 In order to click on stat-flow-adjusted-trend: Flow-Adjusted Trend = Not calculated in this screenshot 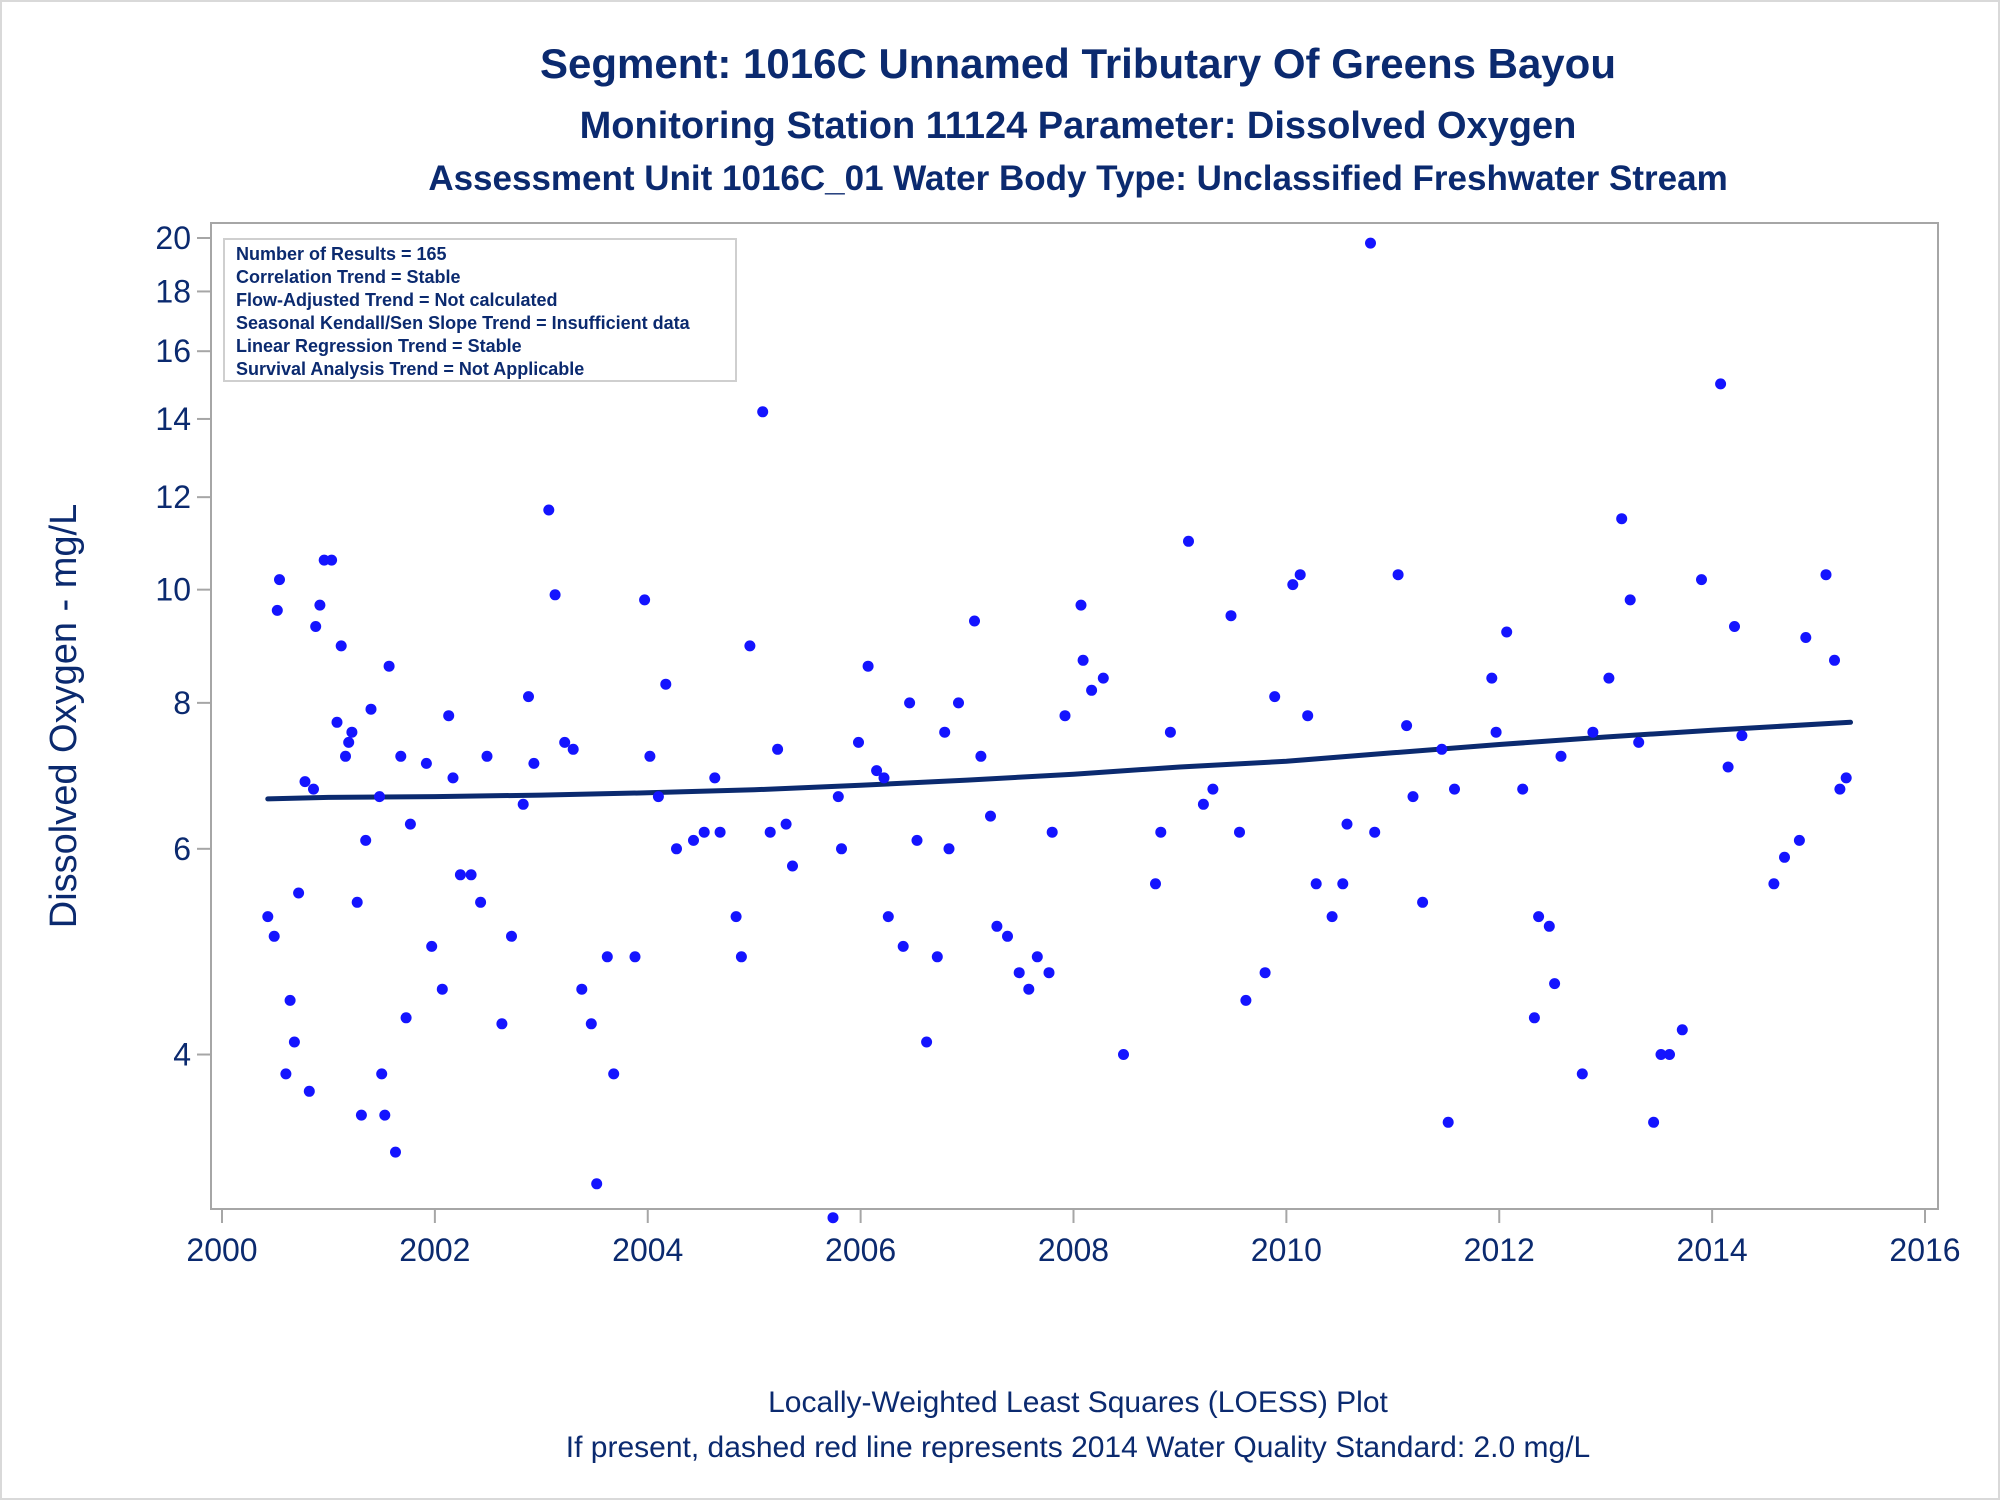, I will do `click(397, 300)`.